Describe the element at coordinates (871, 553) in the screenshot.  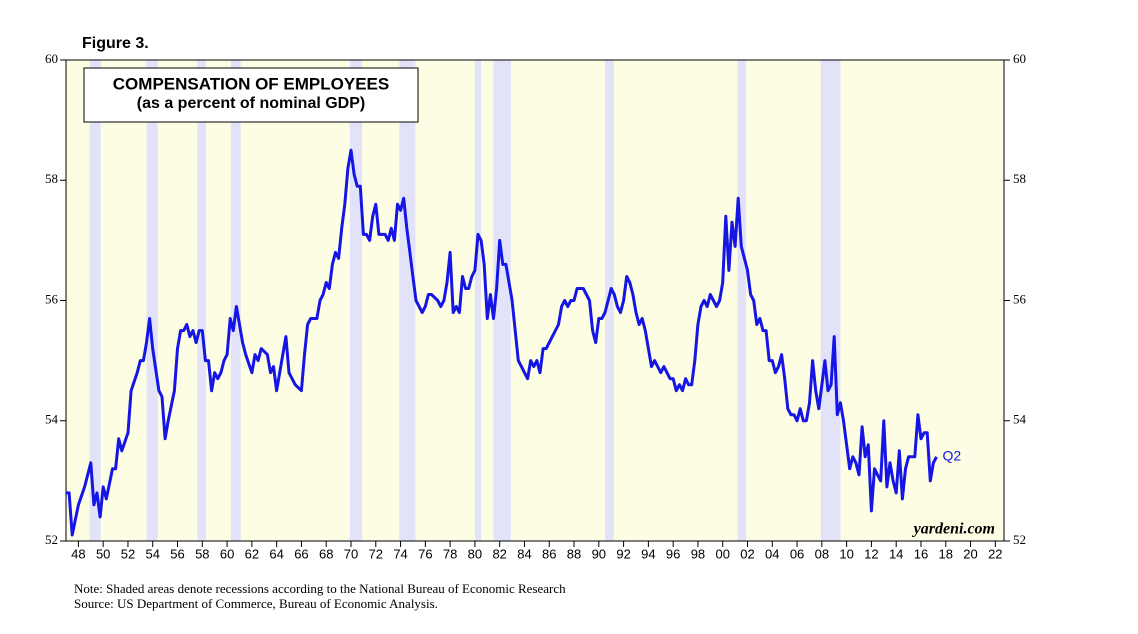
I see `x-tick-label: 12` at that location.